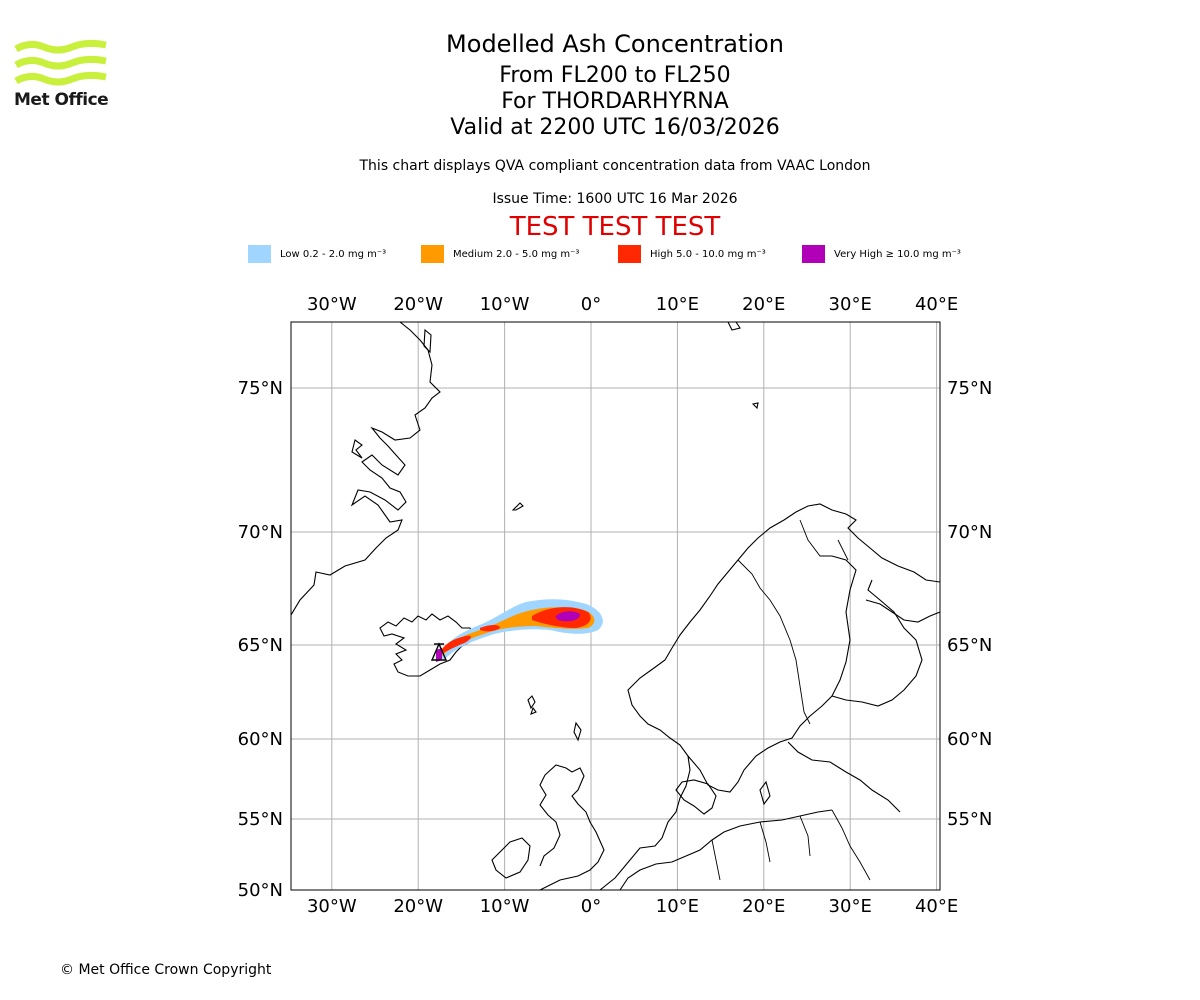 This screenshot has width=1200, height=1000. What do you see at coordinates (332, 906) in the screenshot?
I see `lon-label-bottom: 30°W` at bounding box center [332, 906].